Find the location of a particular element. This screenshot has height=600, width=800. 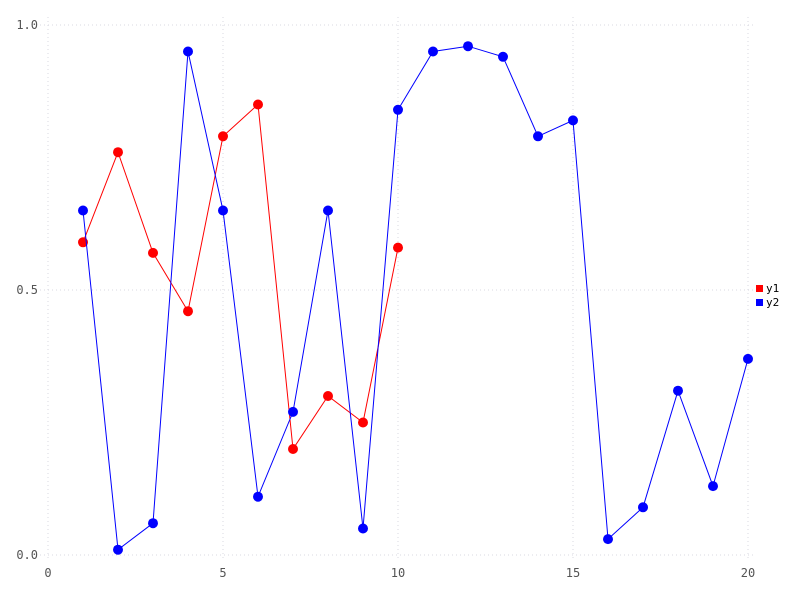

legend-label-y1: y1 is located at coordinates (772, 288).